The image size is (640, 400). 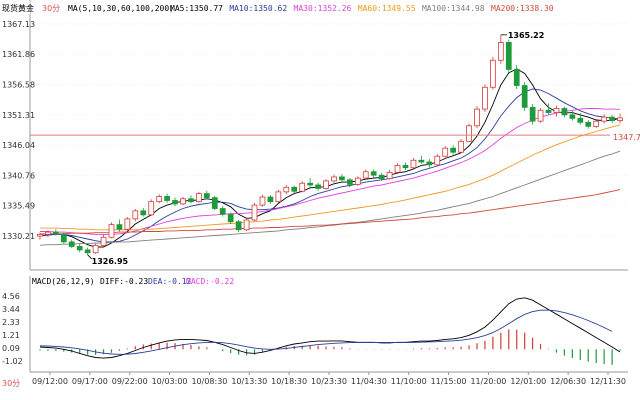 What do you see at coordinates (18, 145) in the screenshot?
I see `price-tick-label: 1346.04` at bounding box center [18, 145].